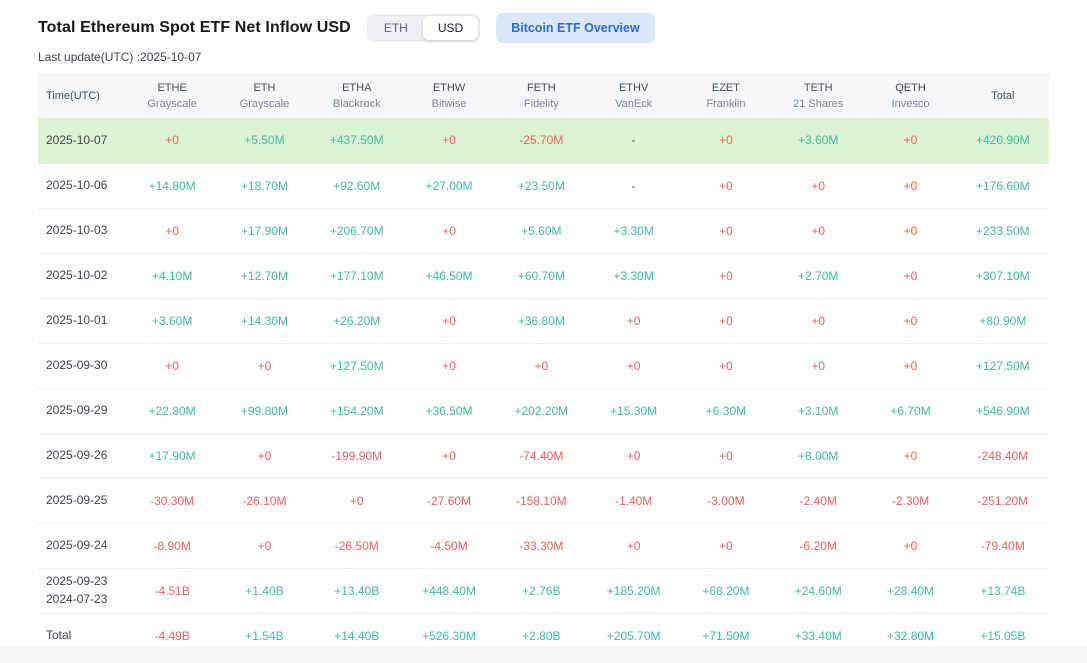 The image size is (1087, 663). I want to click on column-header: ETH Grayscale, so click(264, 95).